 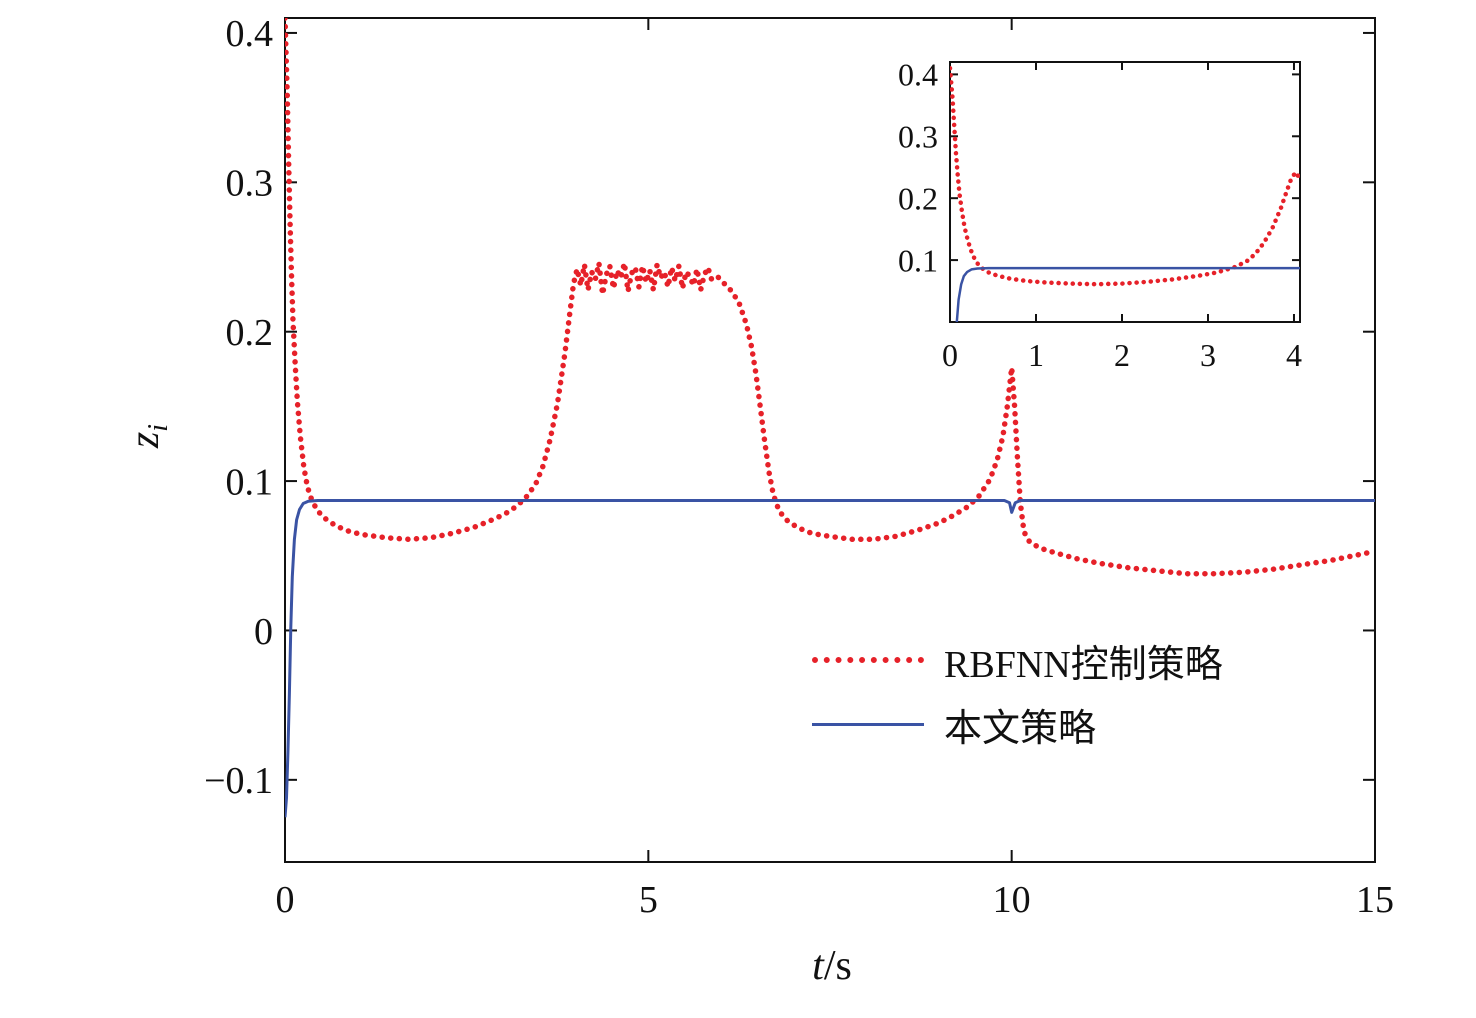 What do you see at coordinates (1208, 355) in the screenshot?
I see `x-tick-label: 3` at bounding box center [1208, 355].